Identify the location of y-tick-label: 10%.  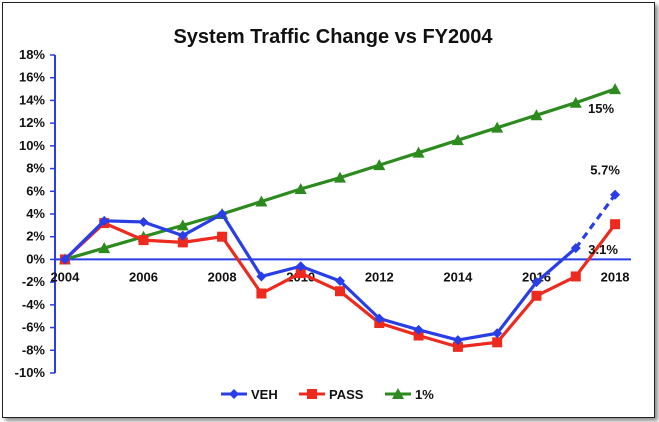
(32, 145).